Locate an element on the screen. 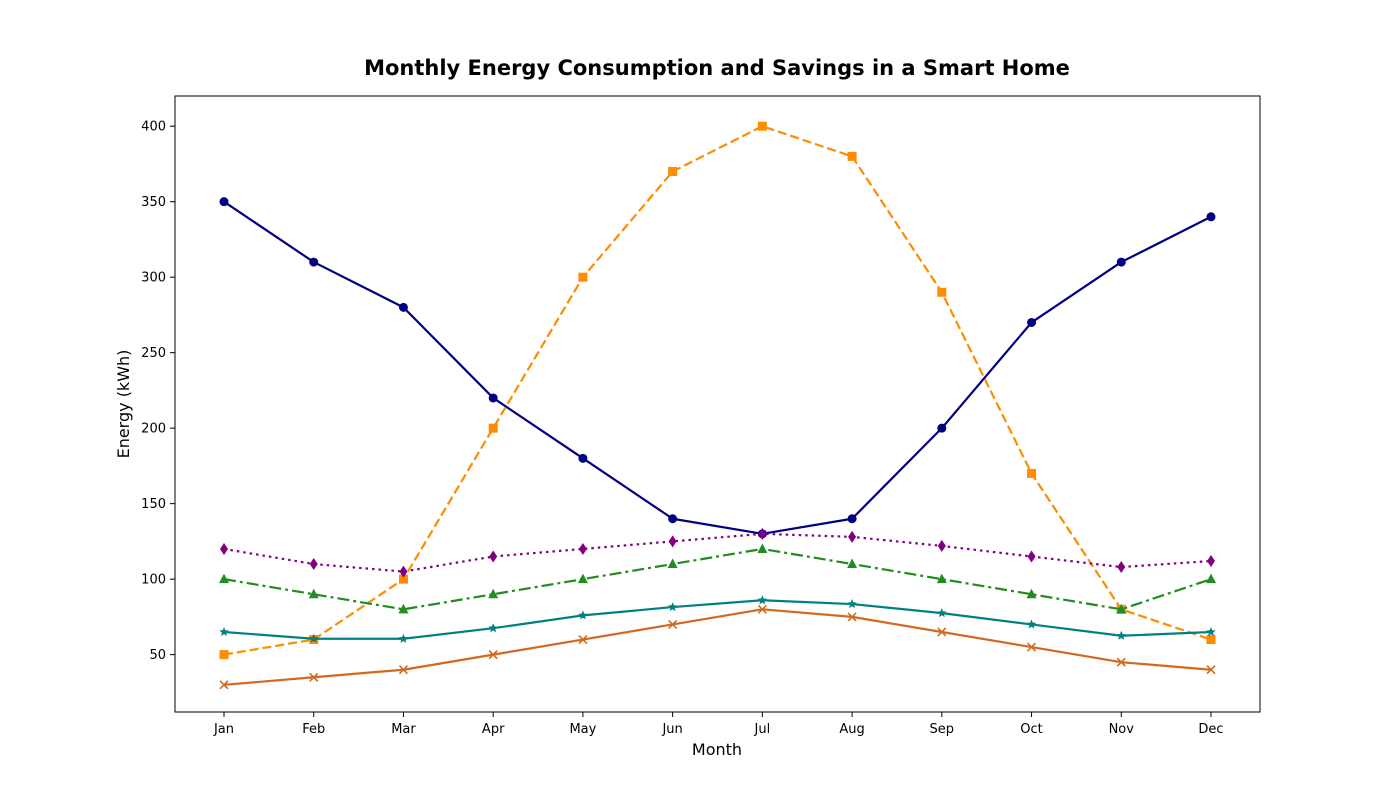  x-tick-label: Mar is located at coordinates (403, 729).